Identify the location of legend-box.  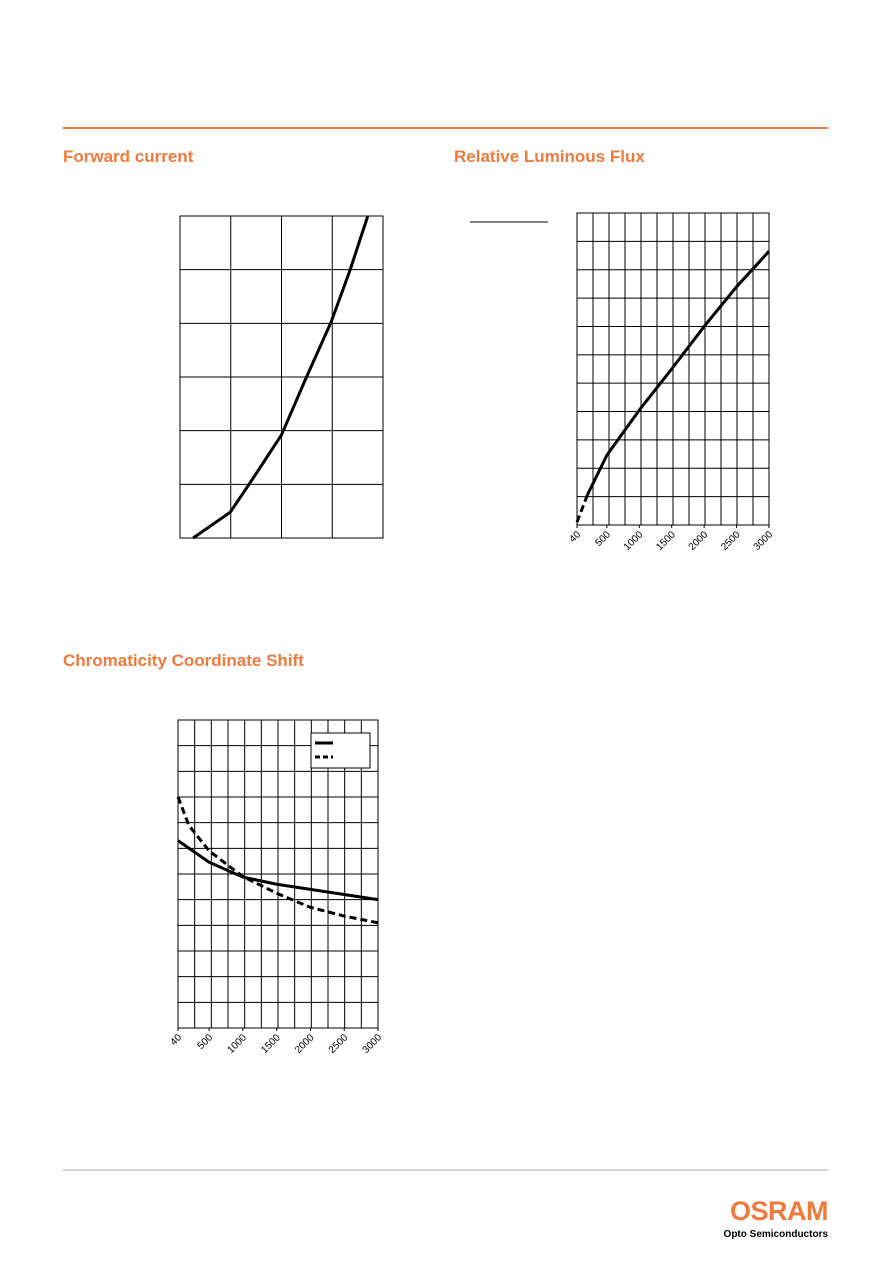
(340, 750).